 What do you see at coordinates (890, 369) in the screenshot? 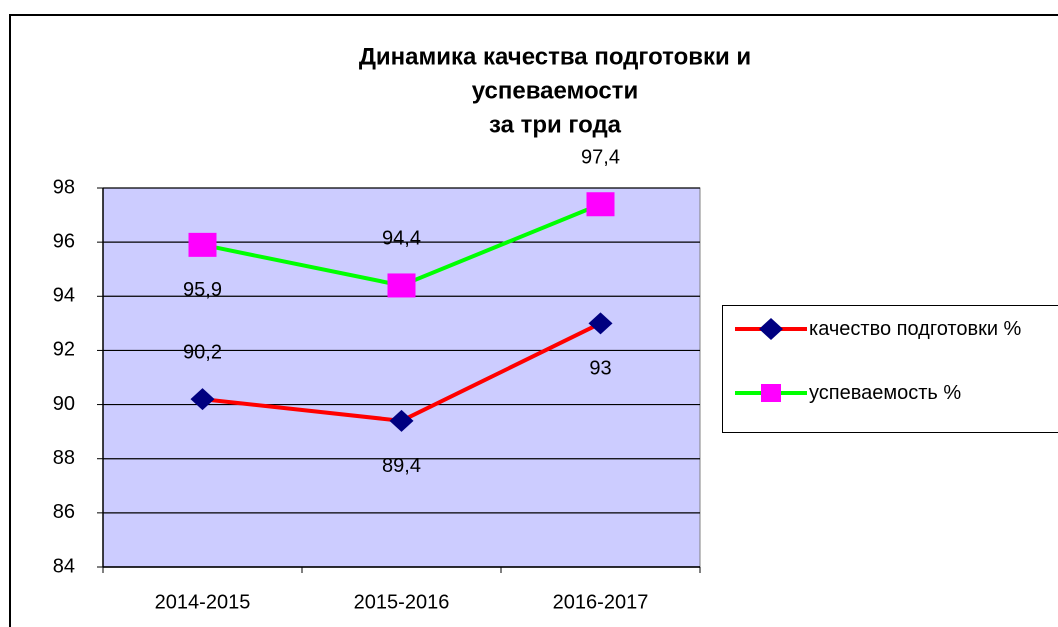
I see `legend: качество подготовки % успеваемость %` at bounding box center [890, 369].